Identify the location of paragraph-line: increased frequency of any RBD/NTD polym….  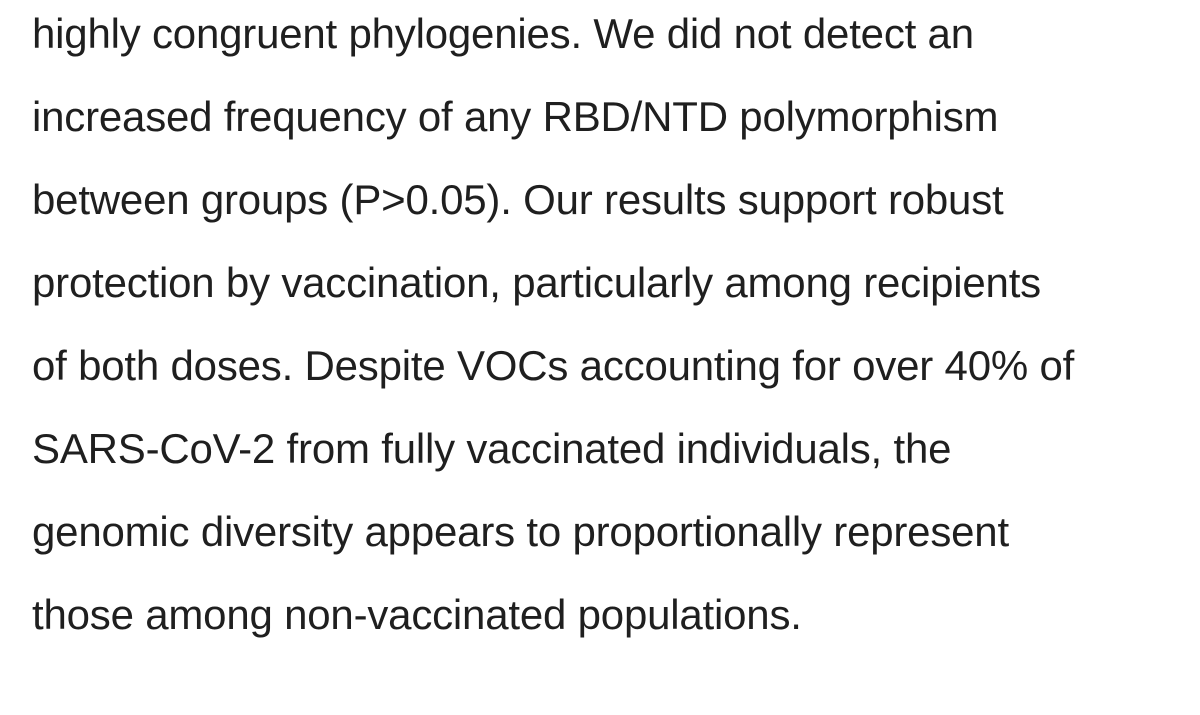
(515, 116).